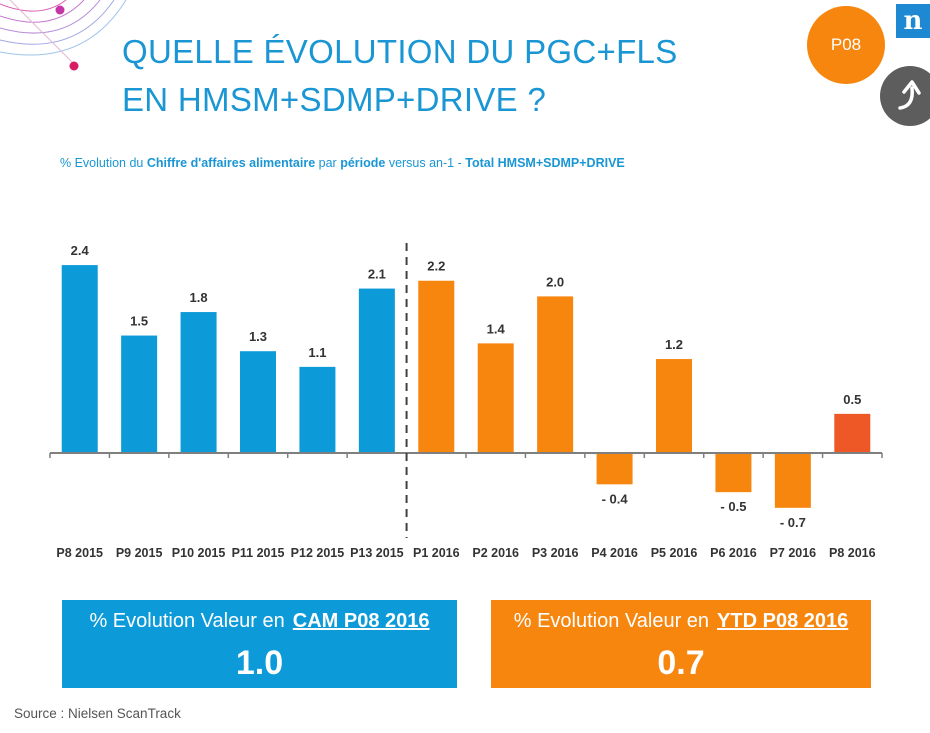 This screenshot has width=930, height=733. Describe the element at coordinates (733, 506) in the screenshot. I see `bar-value-label: - 0.5` at that location.